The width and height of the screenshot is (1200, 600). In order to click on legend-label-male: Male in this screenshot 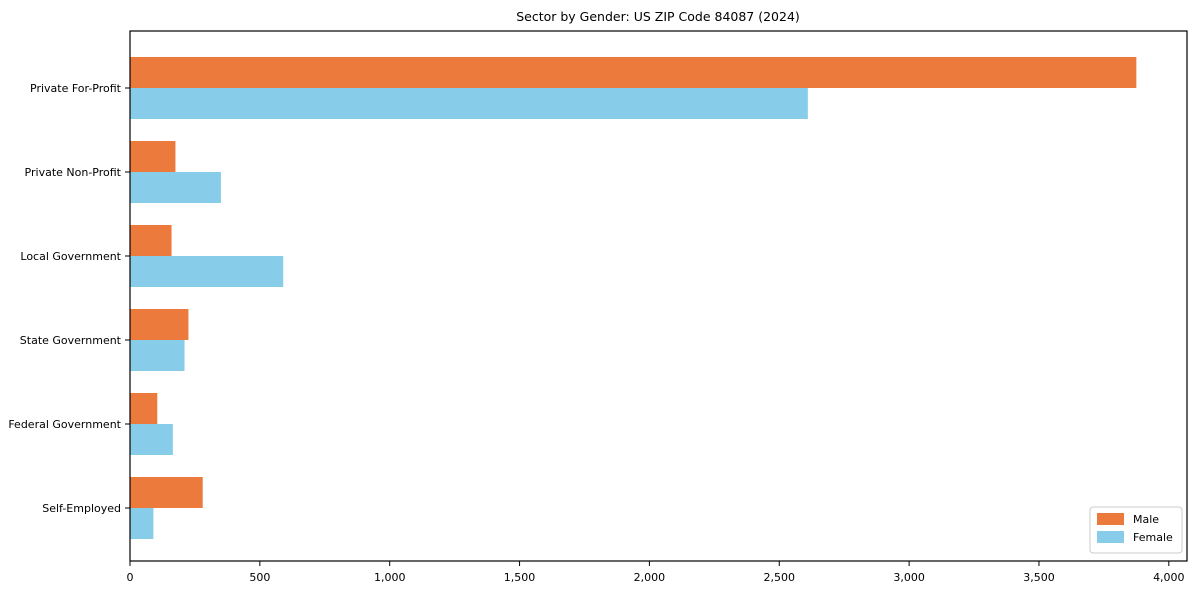, I will do `click(1146, 519)`.